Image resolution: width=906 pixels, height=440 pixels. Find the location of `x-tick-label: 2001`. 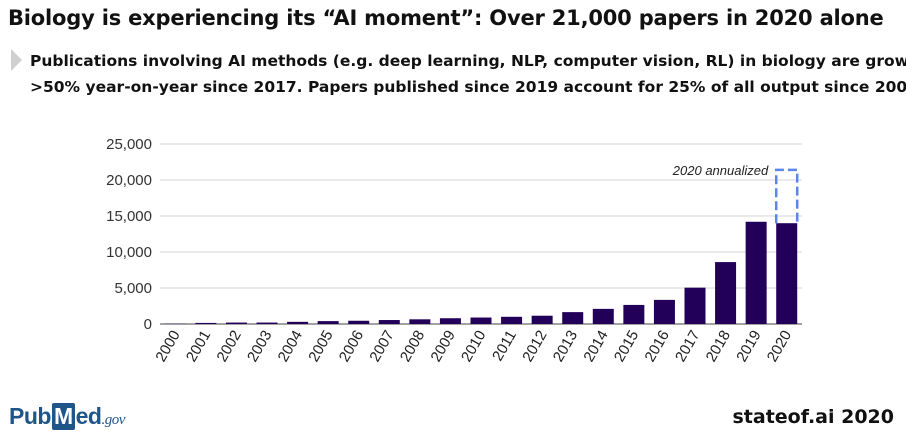

x-tick-label: 2001 is located at coordinates (198, 346).